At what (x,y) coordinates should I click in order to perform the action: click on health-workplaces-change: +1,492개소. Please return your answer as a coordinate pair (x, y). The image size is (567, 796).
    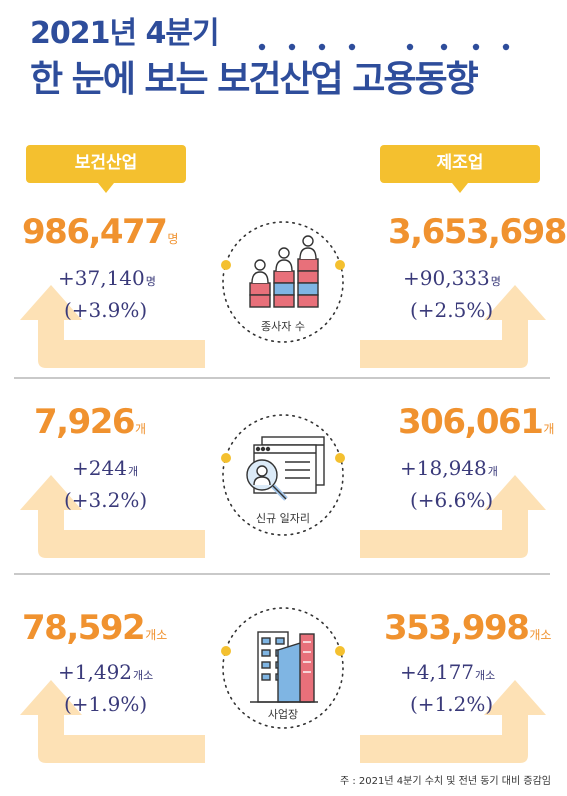
    Looking at the image, I should click on (106, 672).